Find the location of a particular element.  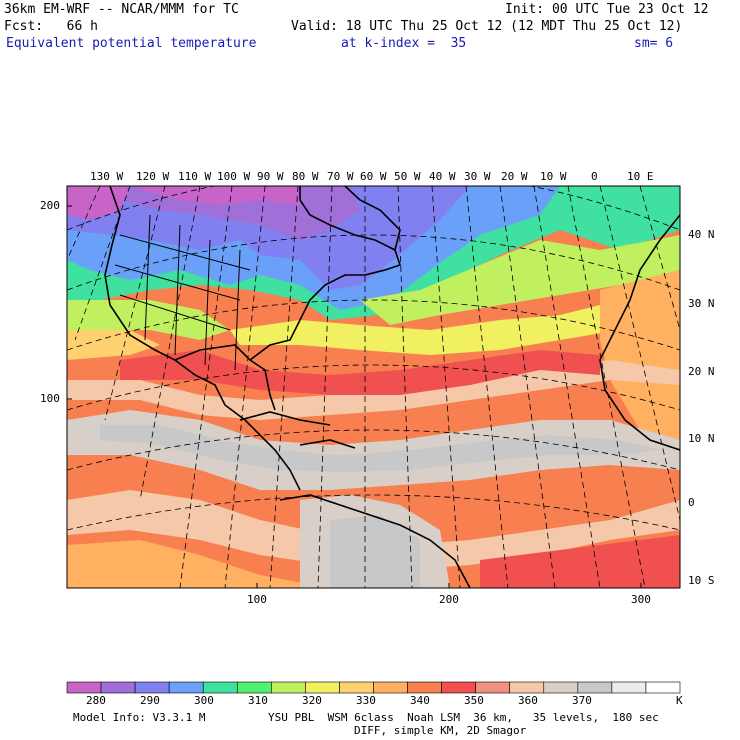

colorbar-label: 300 is located at coordinates (204, 700).